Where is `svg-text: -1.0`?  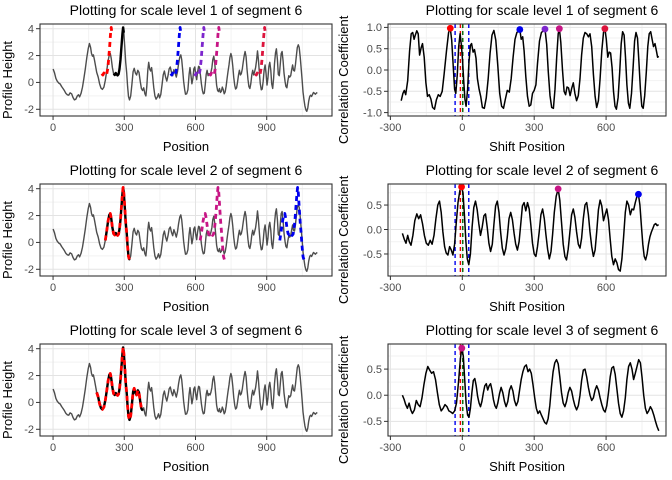 svg-text: -1.0 is located at coordinates (372, 113).